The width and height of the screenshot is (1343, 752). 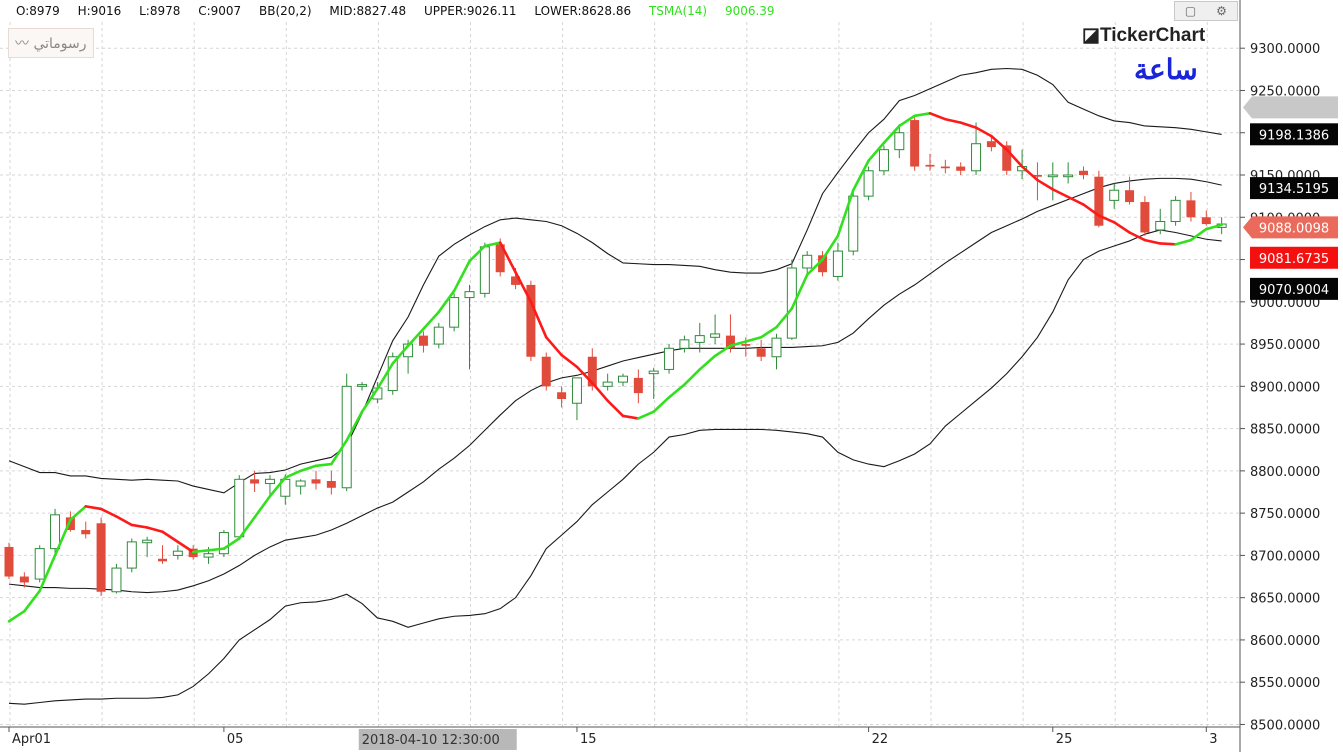 What do you see at coordinates (1190, 11) in the screenshot?
I see `maximize-icon: ▢` at bounding box center [1190, 11].